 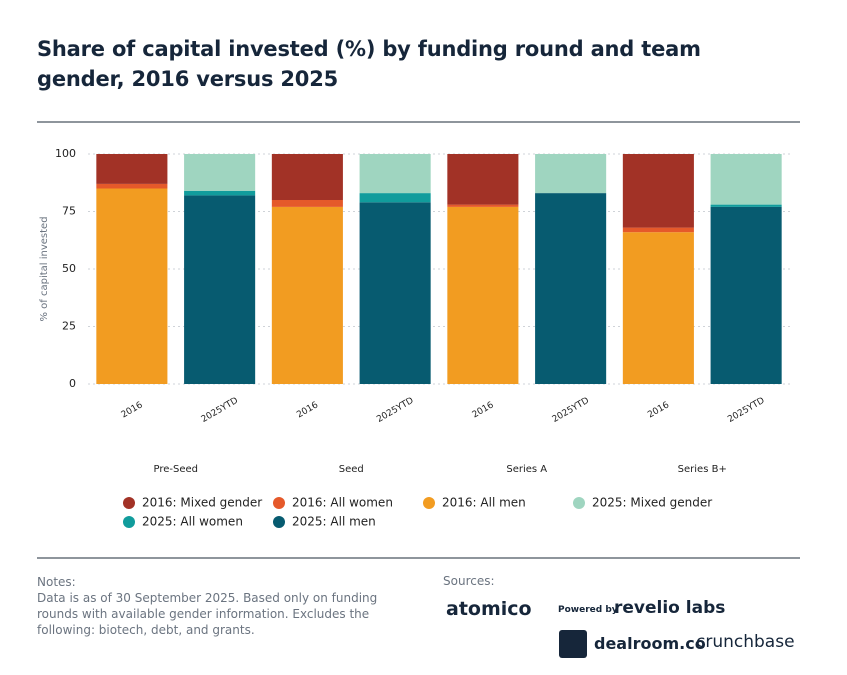 I want to click on legend-label: 2025: Mixed gender, so click(x=652, y=503).